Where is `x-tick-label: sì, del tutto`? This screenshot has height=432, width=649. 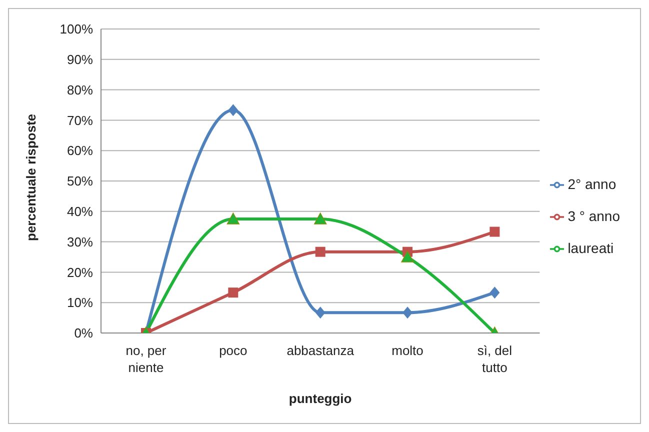
x-tick-label: sì, del tutto is located at coordinates (494, 359).